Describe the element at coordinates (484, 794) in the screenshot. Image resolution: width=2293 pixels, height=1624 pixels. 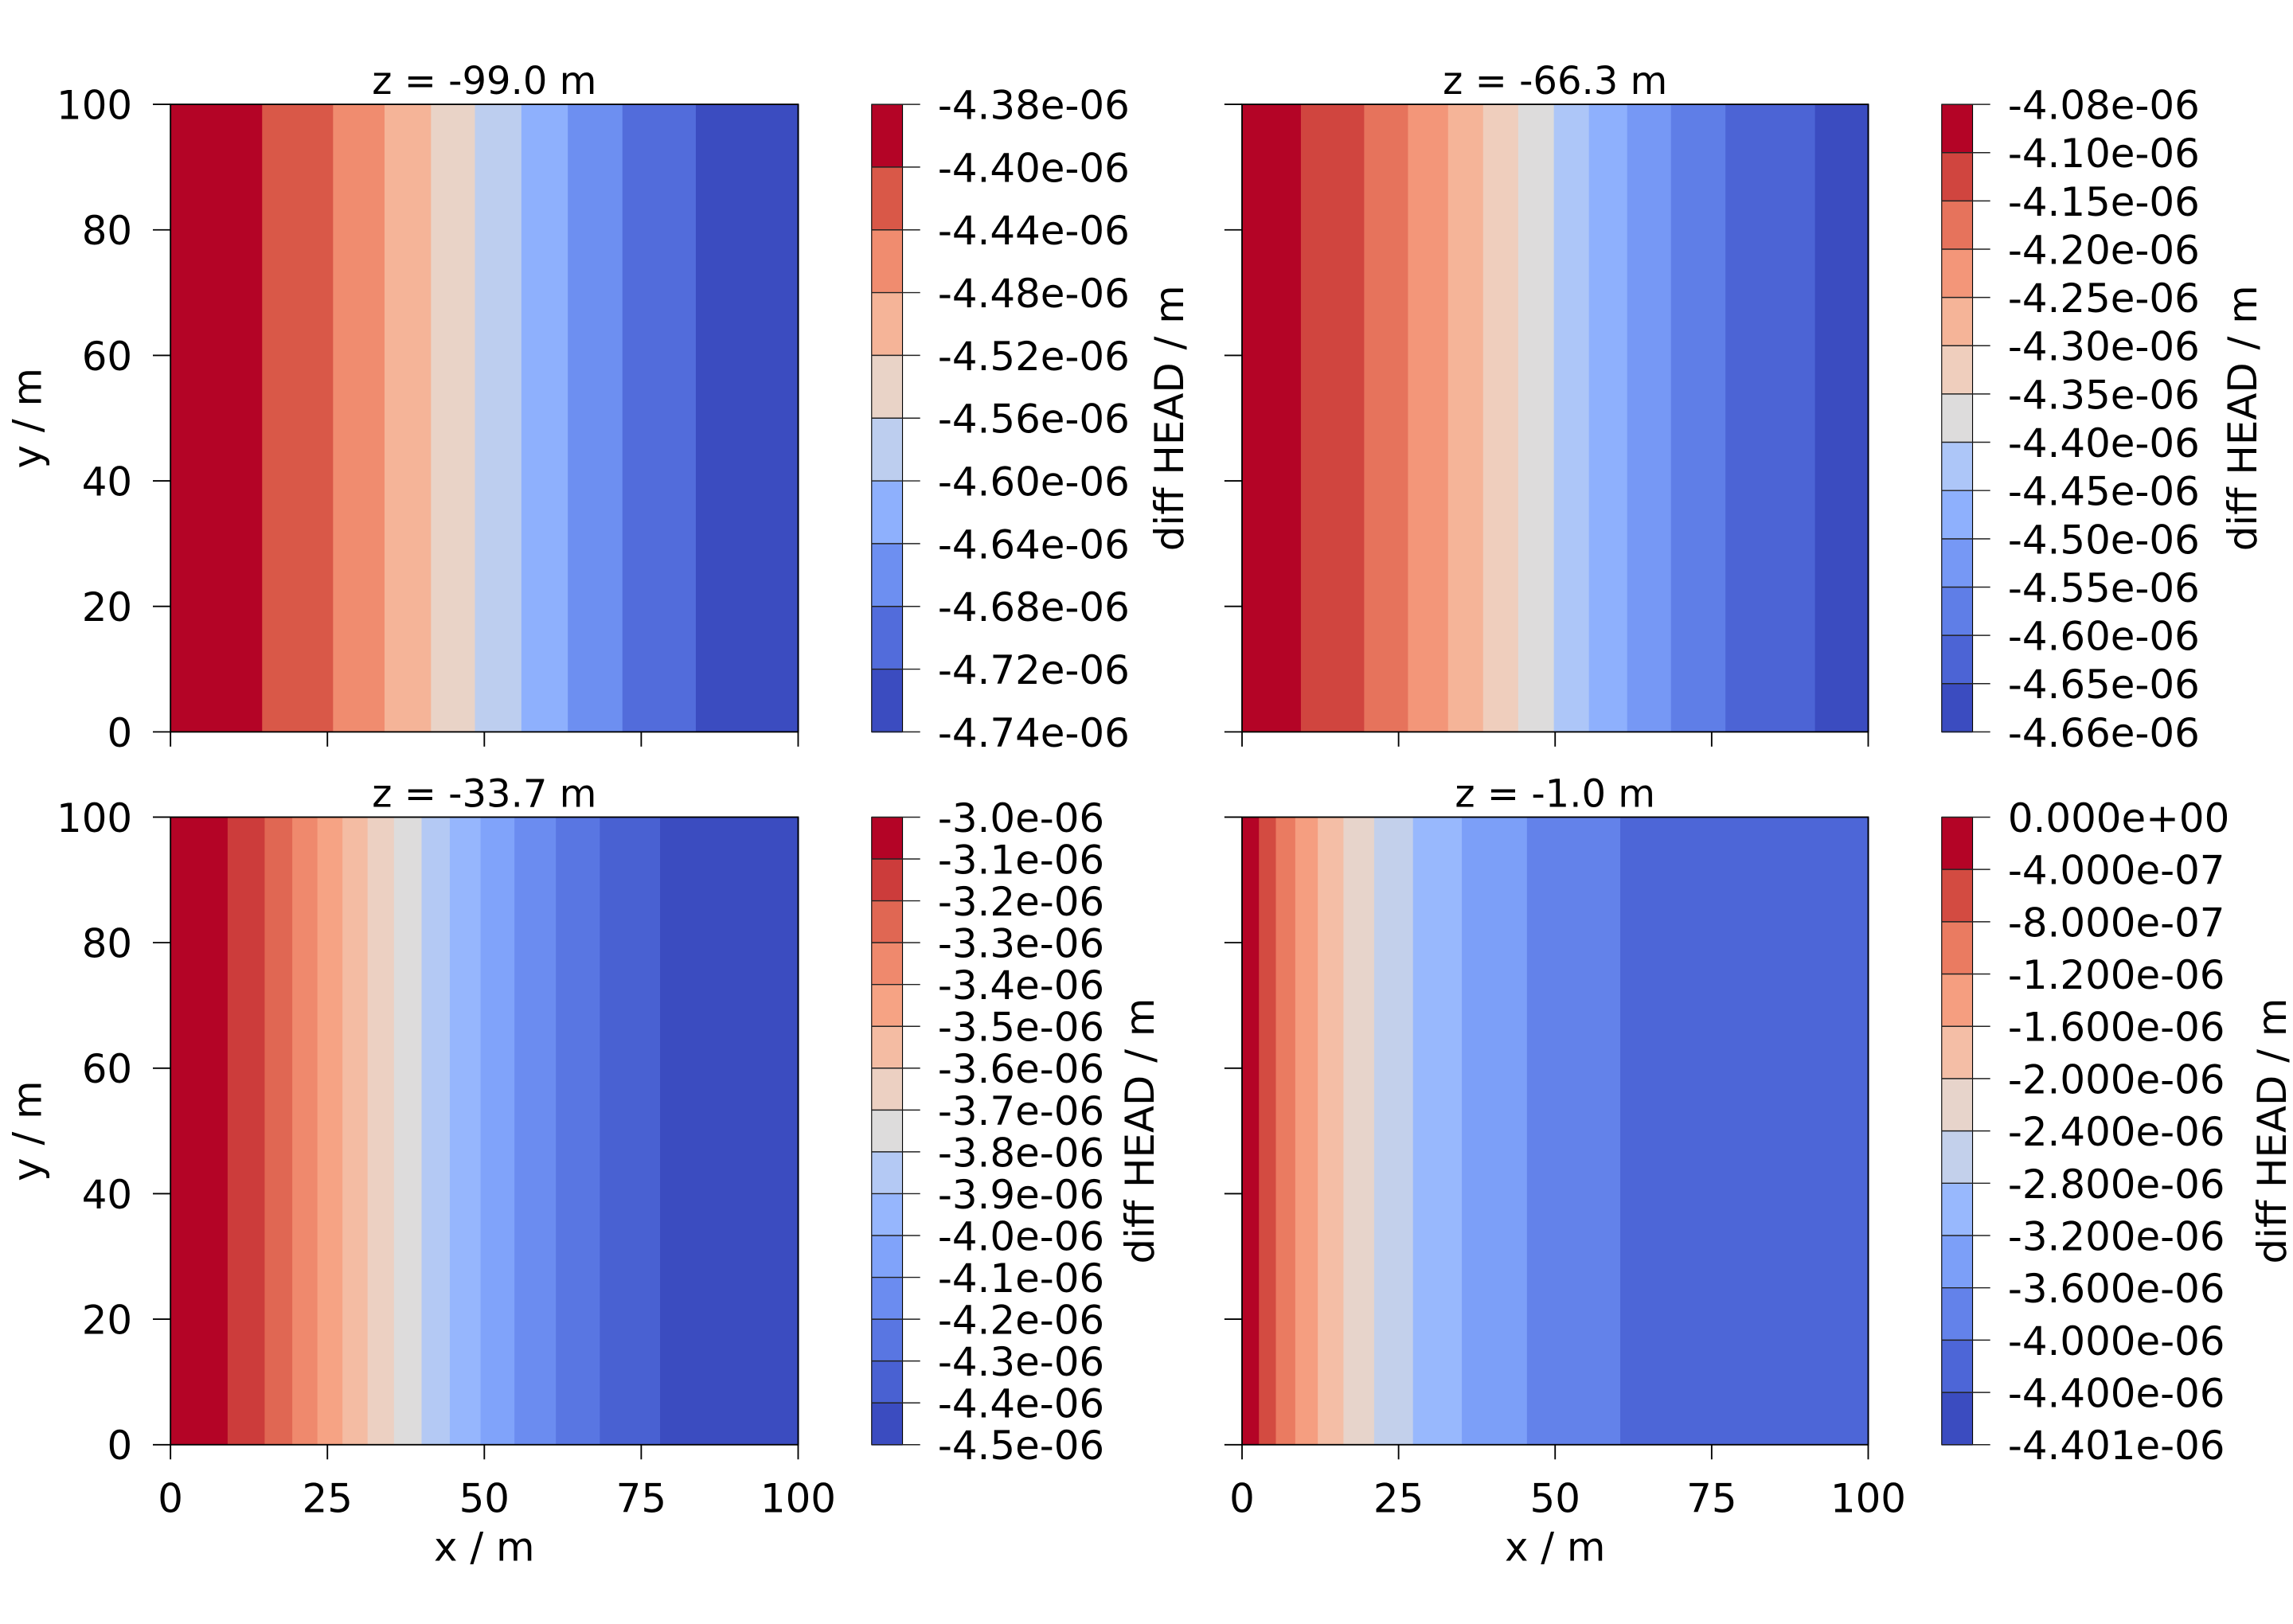
I see `subplot-title: z = -33.7 m` at that location.